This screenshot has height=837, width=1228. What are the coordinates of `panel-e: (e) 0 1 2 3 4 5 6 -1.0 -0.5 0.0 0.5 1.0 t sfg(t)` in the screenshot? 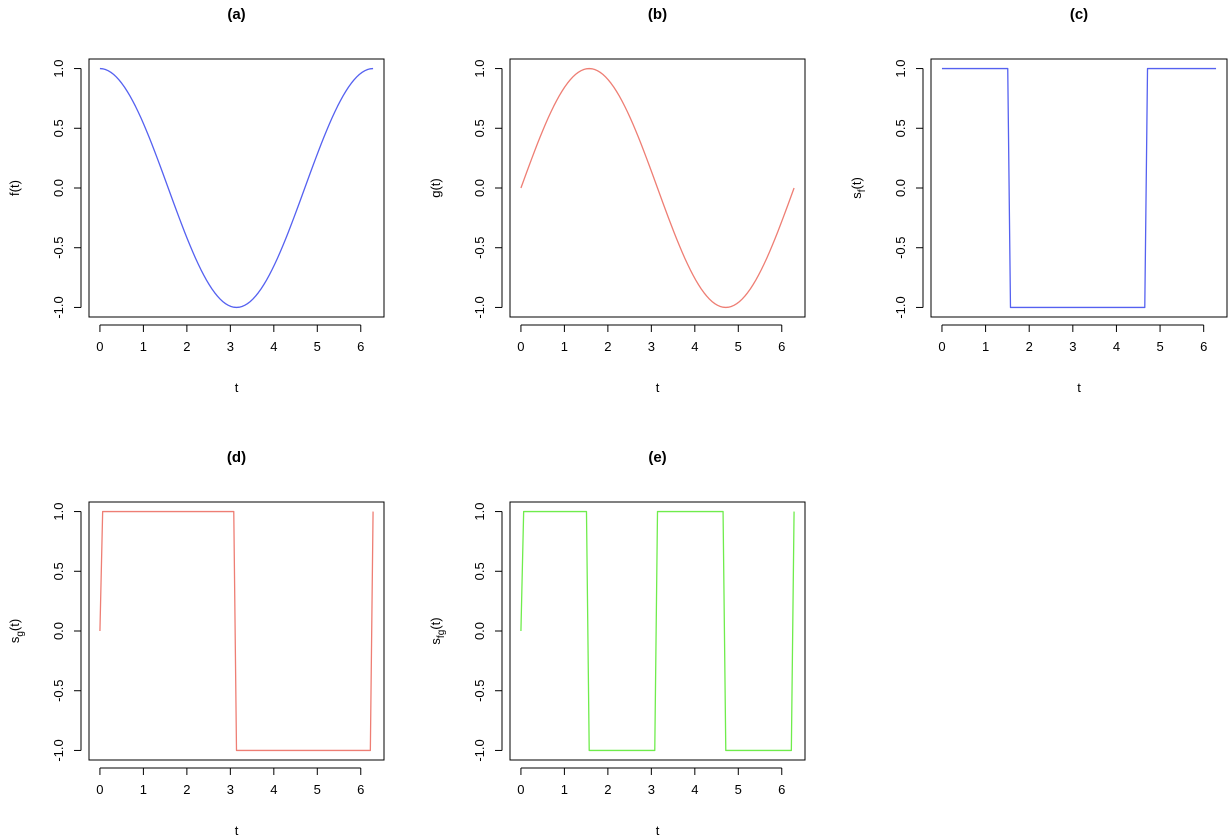 It's located at (617, 643).